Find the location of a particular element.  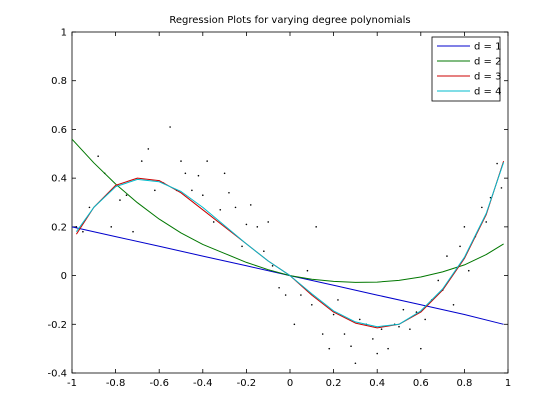

x-tick-label: -0.8 is located at coordinates (116, 383).